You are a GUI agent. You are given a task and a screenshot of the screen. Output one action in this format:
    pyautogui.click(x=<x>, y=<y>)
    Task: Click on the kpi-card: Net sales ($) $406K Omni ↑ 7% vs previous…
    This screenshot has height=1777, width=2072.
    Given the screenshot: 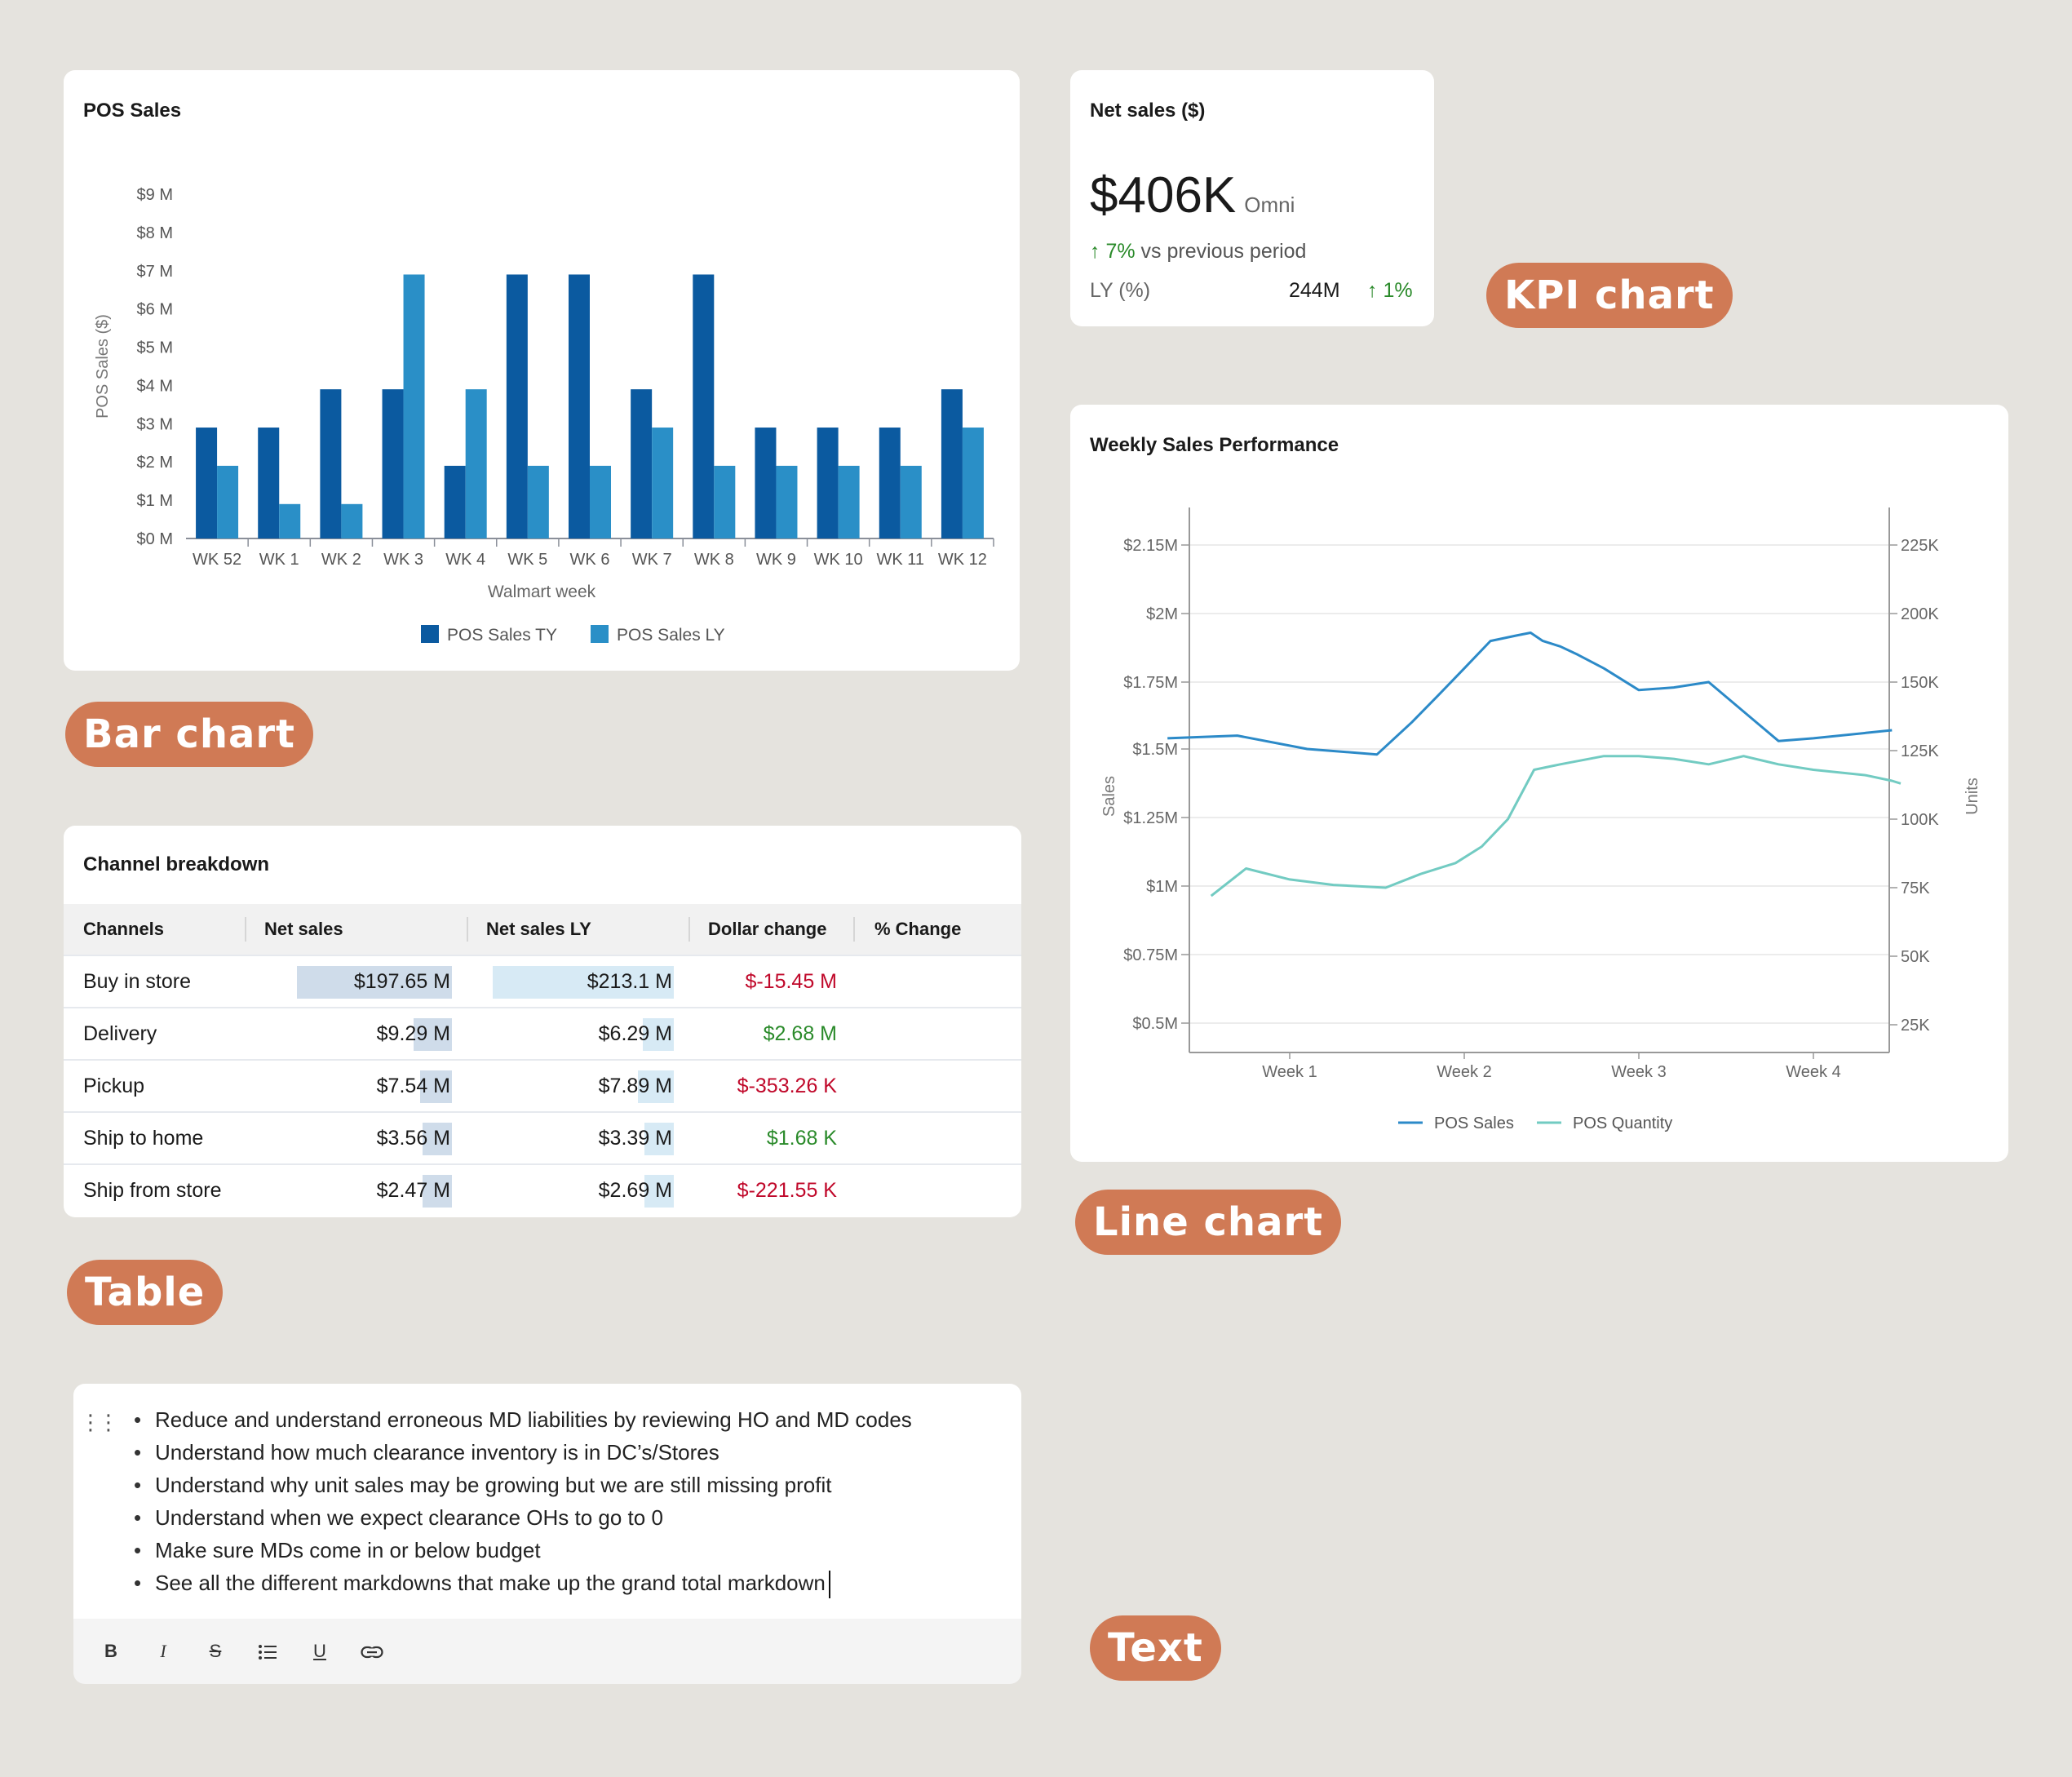 What is the action you would take?
    pyautogui.click(x=1252, y=198)
    